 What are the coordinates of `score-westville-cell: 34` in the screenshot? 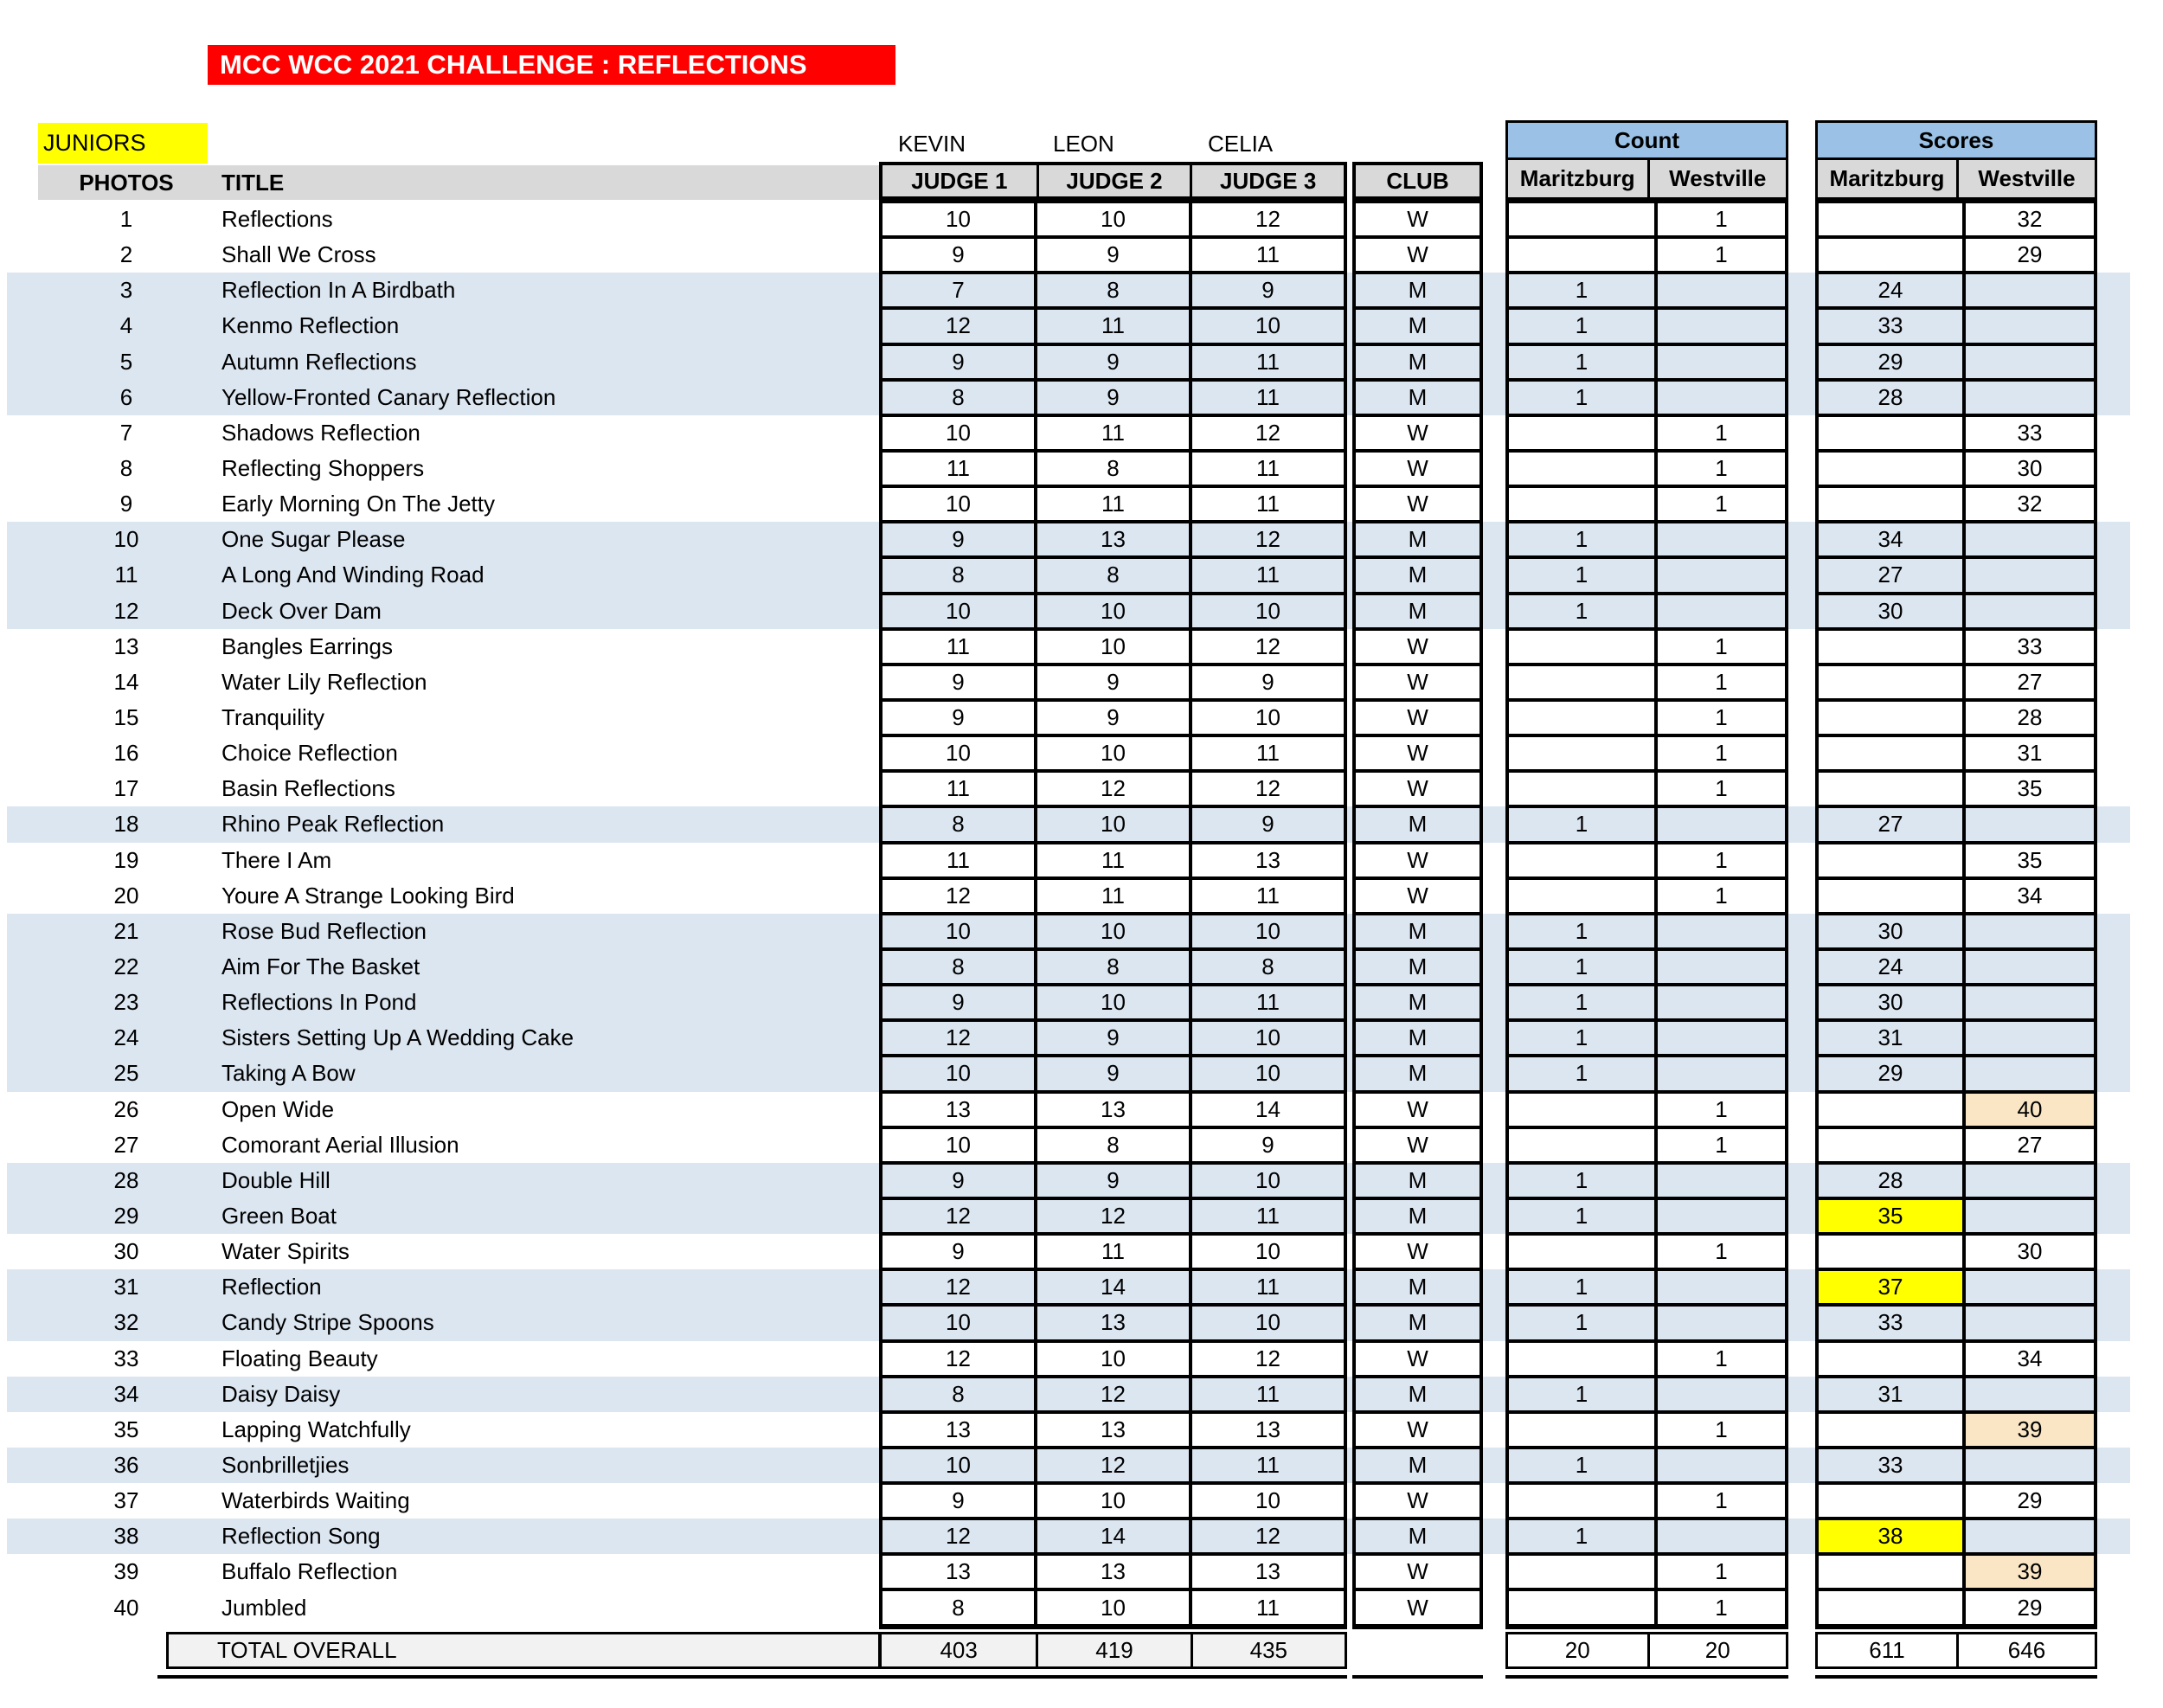 It's located at (2030, 1359).